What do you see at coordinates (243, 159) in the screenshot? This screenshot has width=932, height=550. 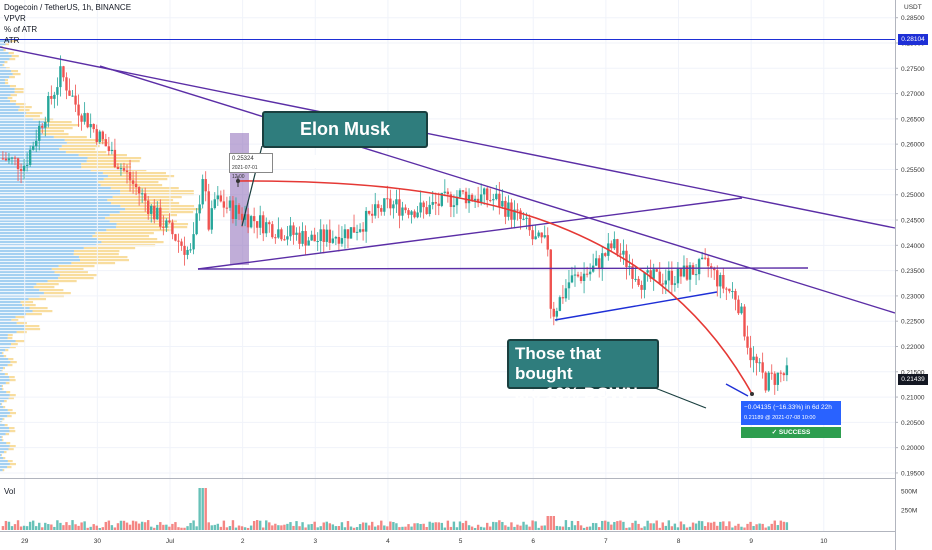 I see `peak-price: 0.25324` at bounding box center [243, 159].